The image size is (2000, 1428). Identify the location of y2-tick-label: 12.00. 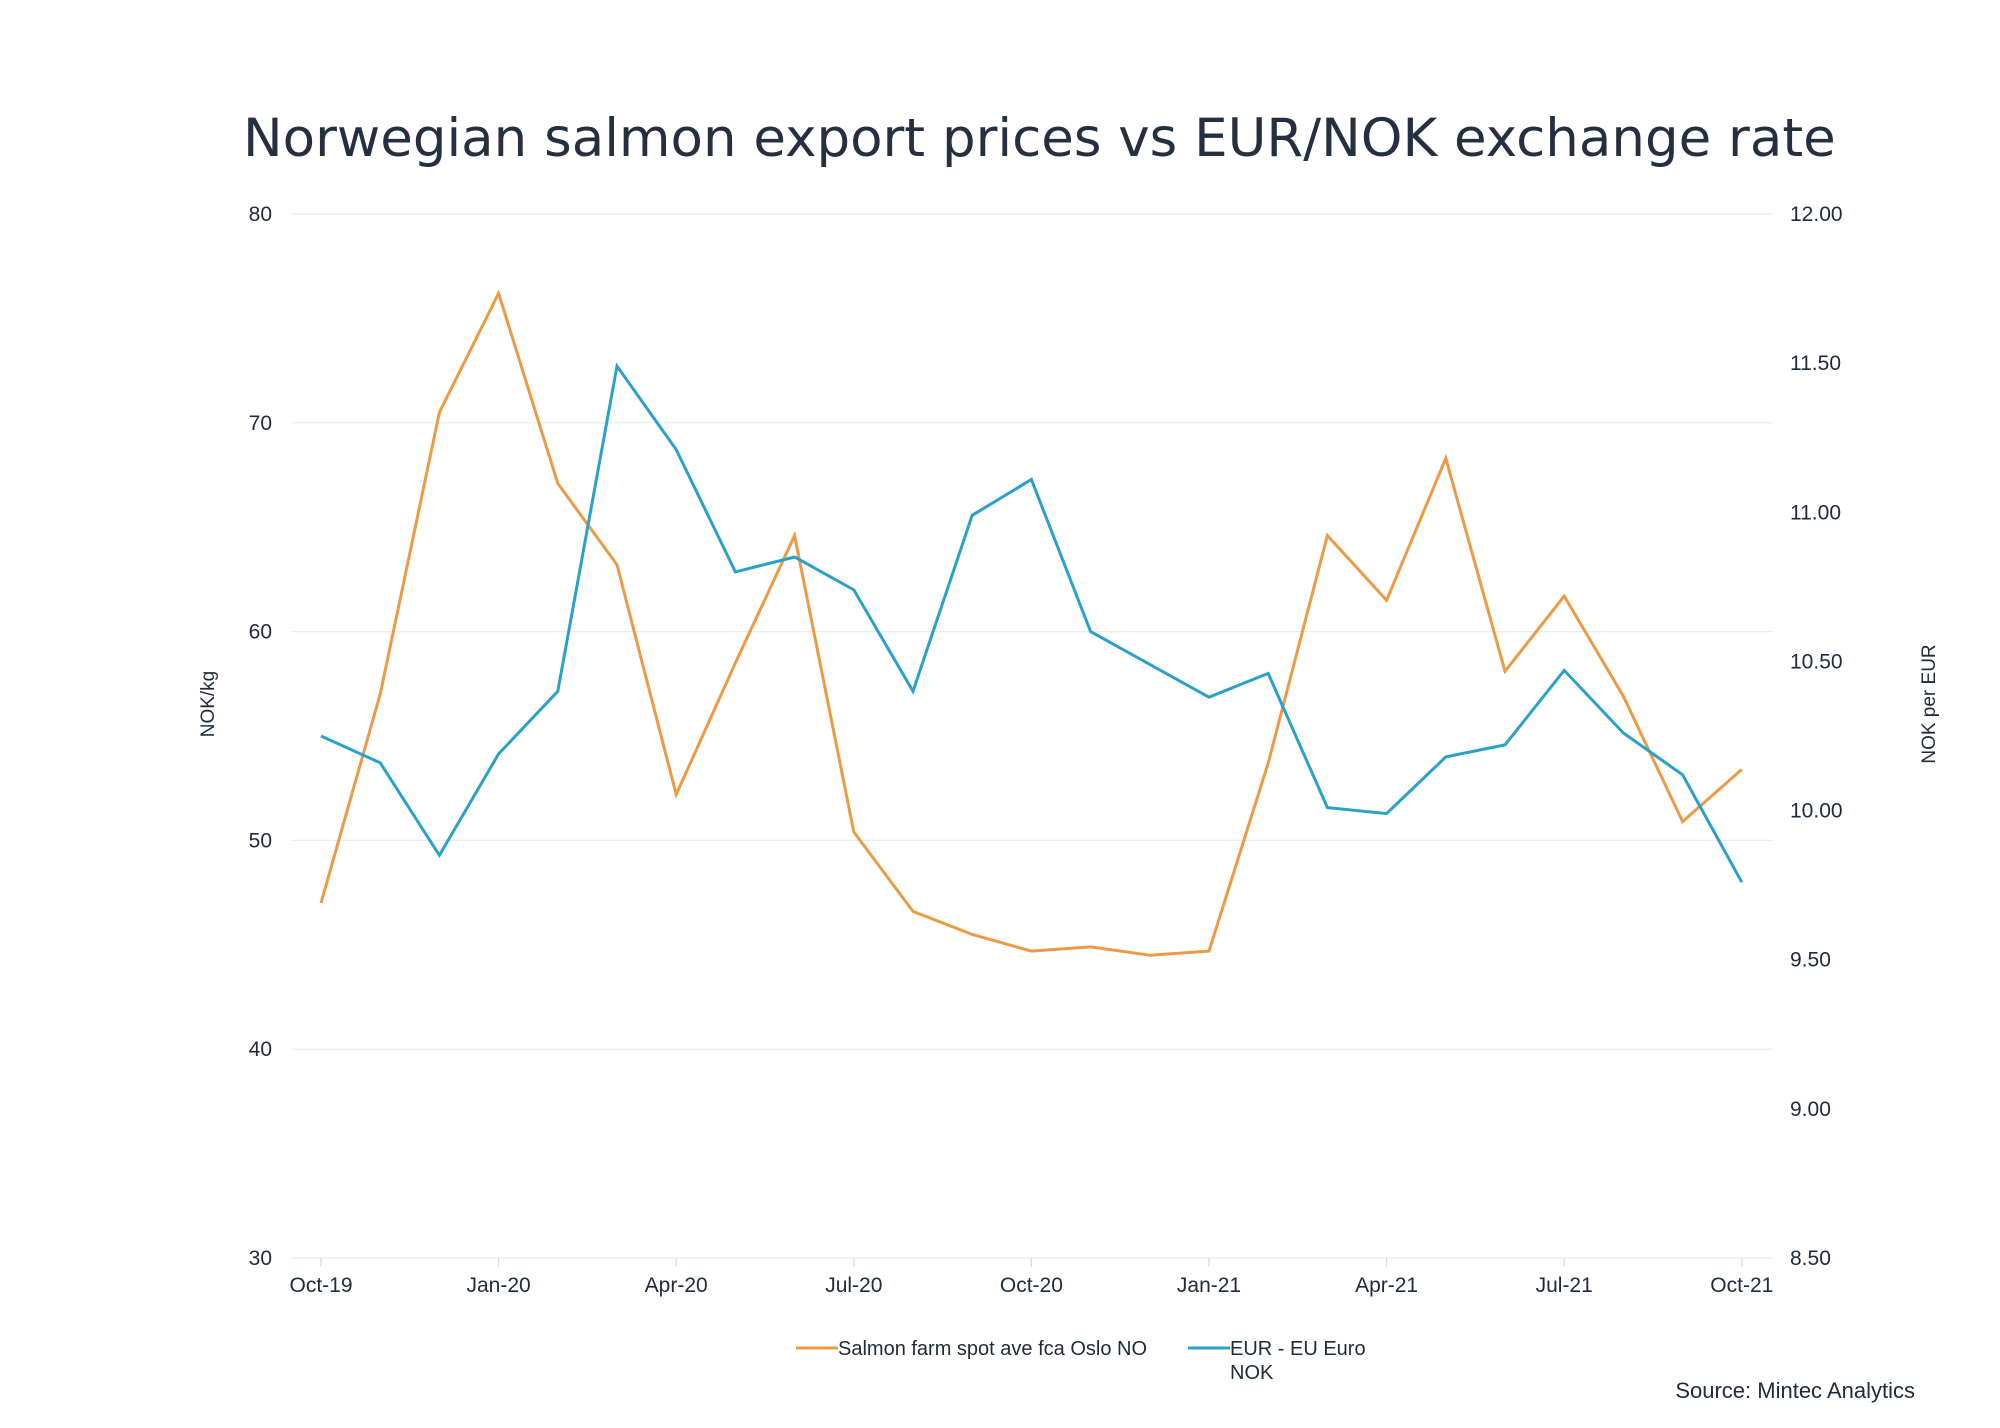
(1816, 214).